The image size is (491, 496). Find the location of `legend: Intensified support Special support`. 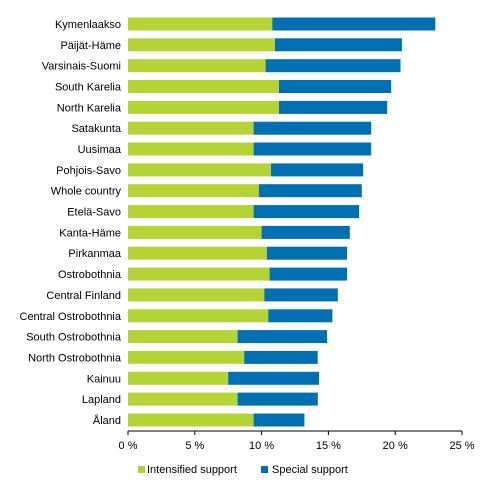

legend: Intensified support Special support is located at coordinates (243, 470).